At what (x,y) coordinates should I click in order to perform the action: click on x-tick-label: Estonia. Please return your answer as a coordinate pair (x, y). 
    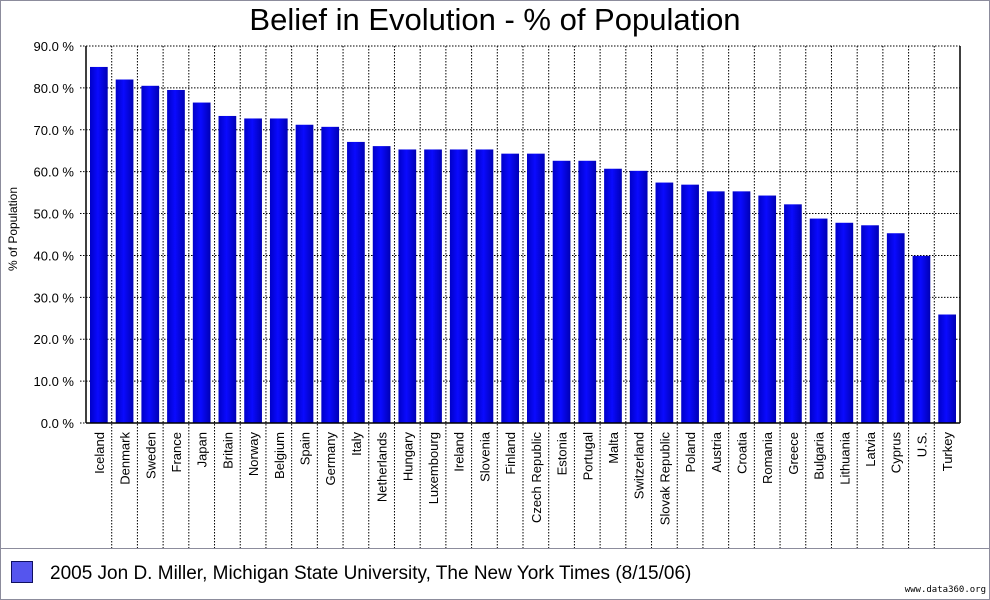
    Looking at the image, I should click on (562, 453).